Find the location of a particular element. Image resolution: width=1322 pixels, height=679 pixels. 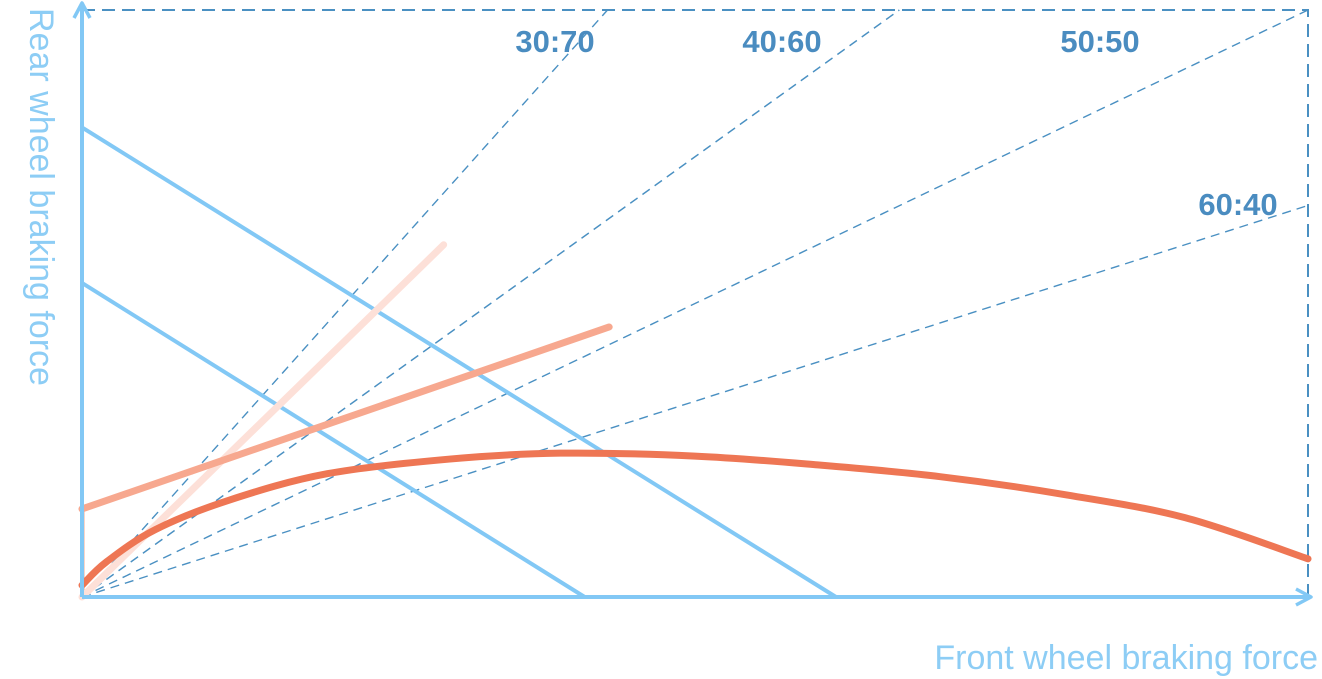

x-axis-arrow is located at coordinates (1304, 597).